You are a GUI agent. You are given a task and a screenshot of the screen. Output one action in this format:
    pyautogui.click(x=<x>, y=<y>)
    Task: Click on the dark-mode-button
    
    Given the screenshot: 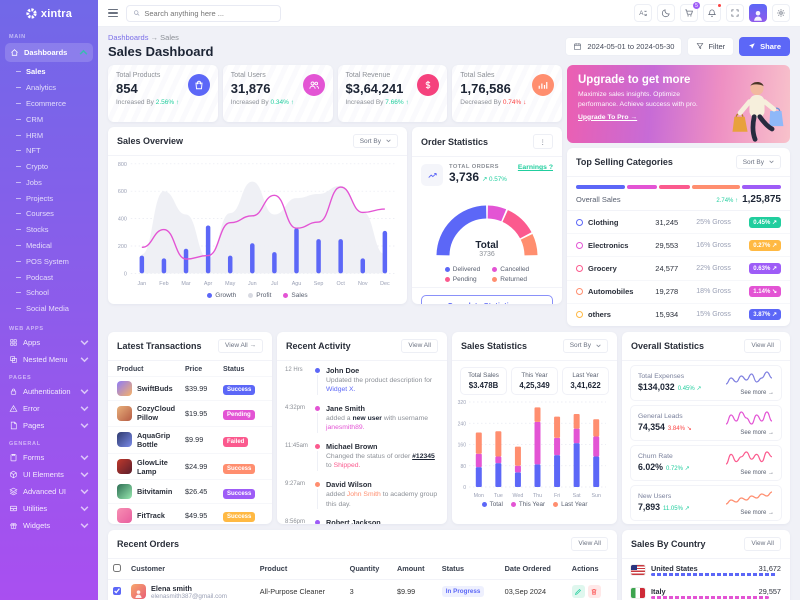 What is the action you would take?
    pyautogui.click(x=666, y=13)
    